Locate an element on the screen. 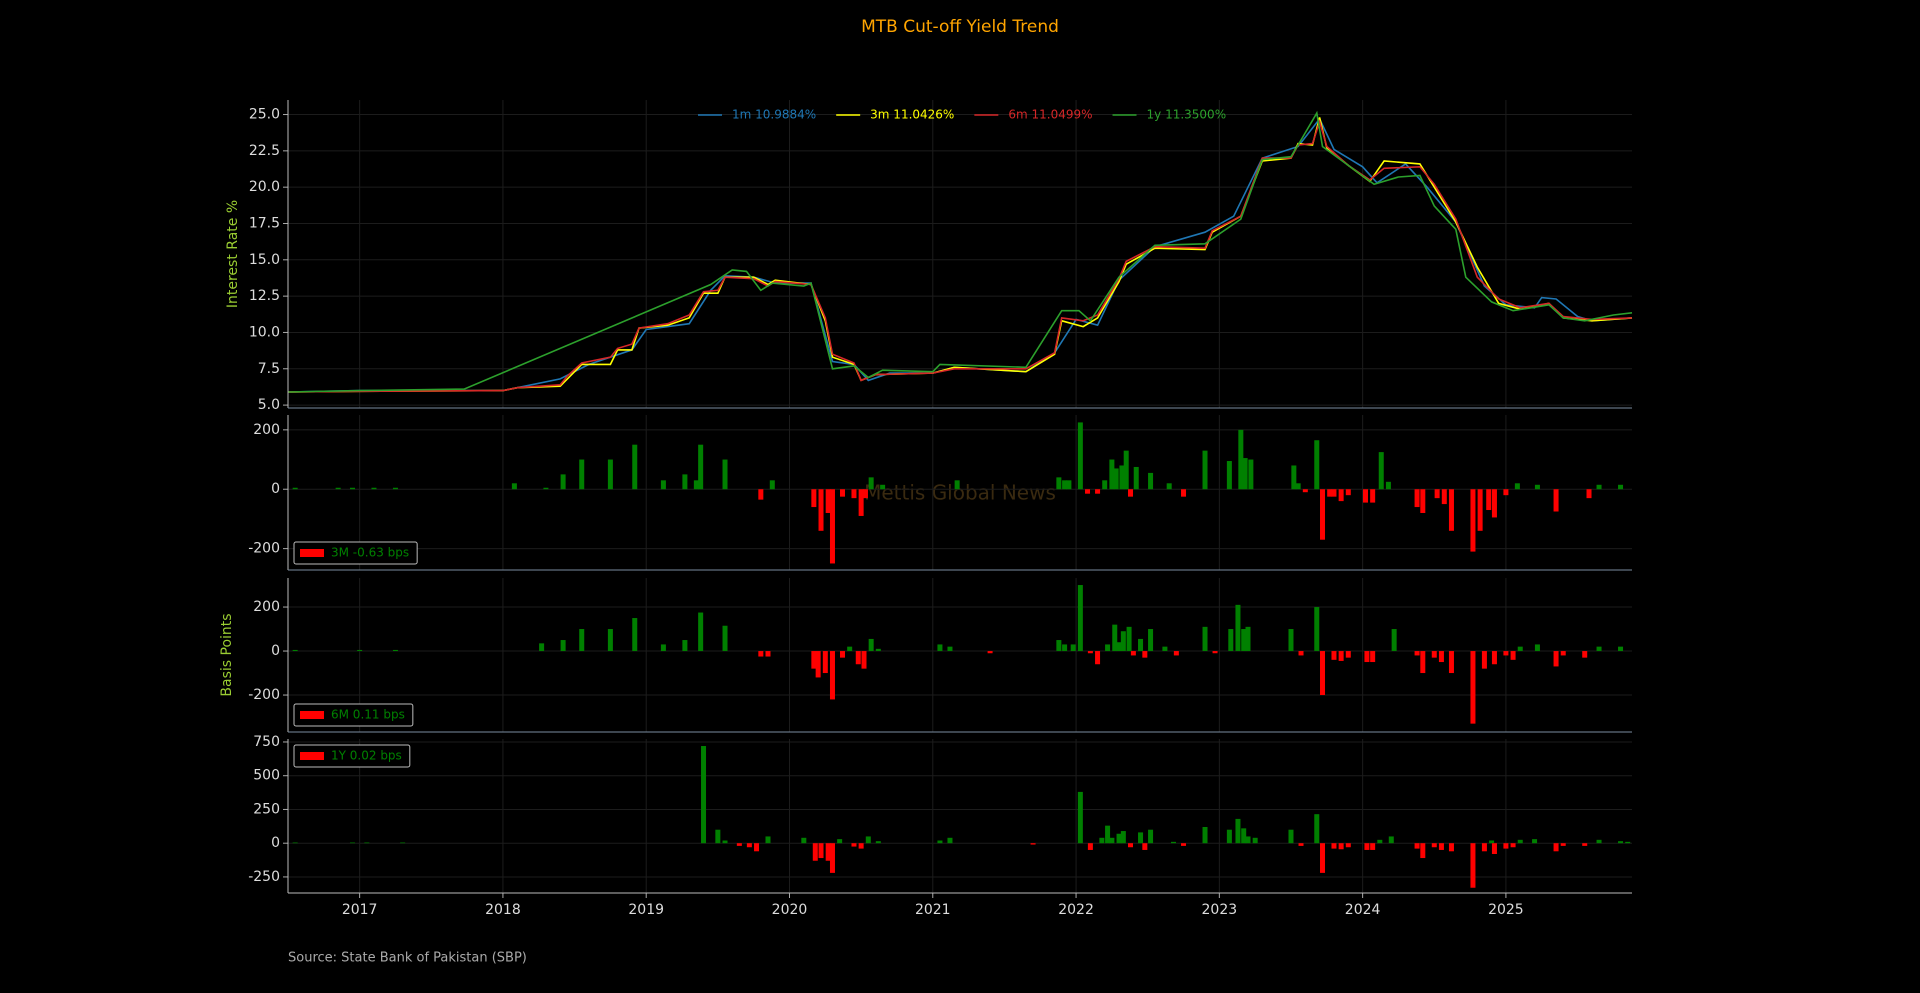 Image resolution: width=1920 pixels, height=993 pixels. x-tick-label: 2018 is located at coordinates (503, 910).